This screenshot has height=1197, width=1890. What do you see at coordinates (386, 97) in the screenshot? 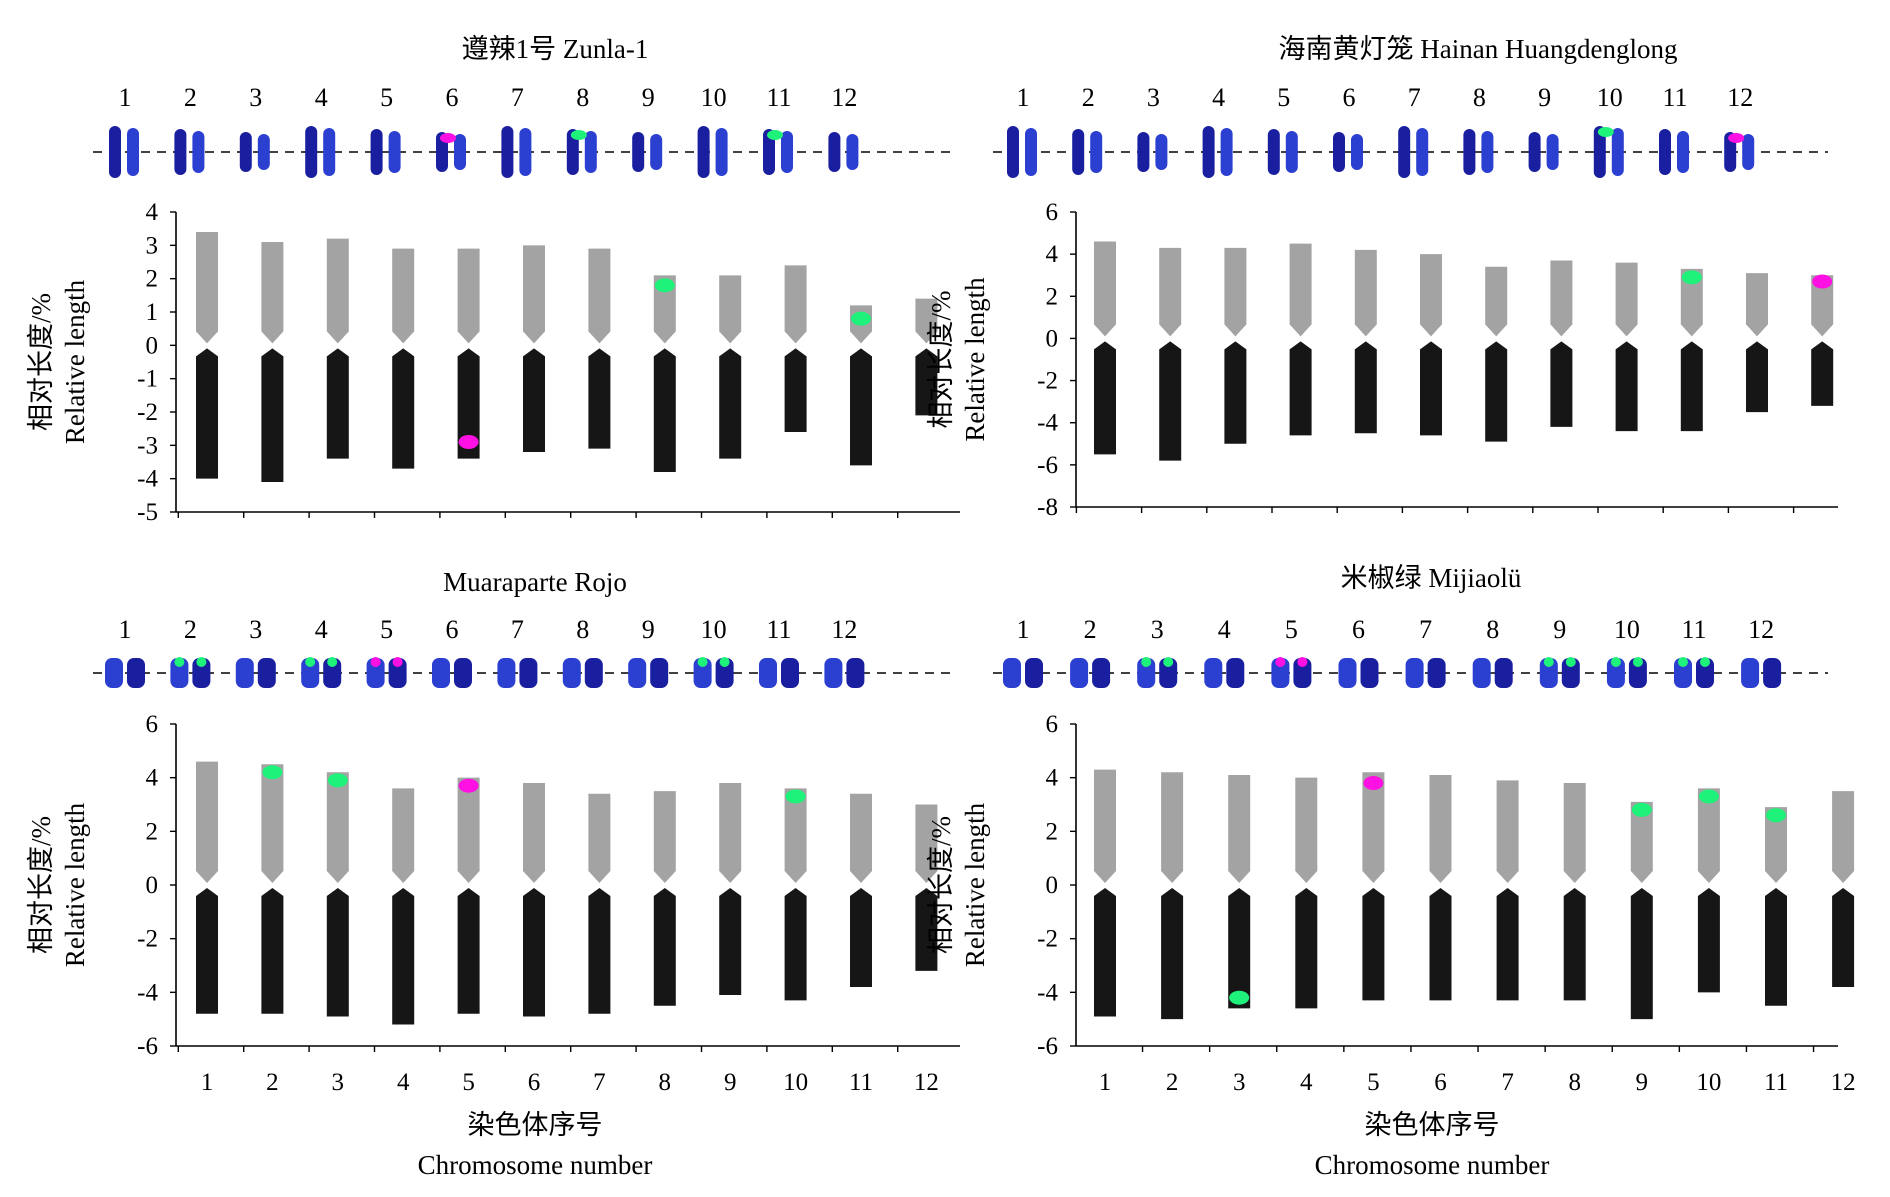
I see `karyotype-label: 5` at bounding box center [386, 97].